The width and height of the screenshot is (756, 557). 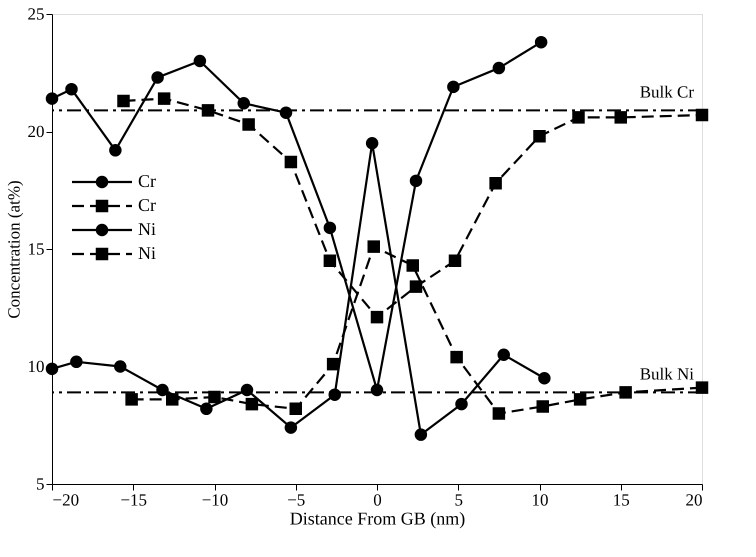 What do you see at coordinates (296, 500) in the screenshot?
I see `x-tick-label: −5` at bounding box center [296, 500].